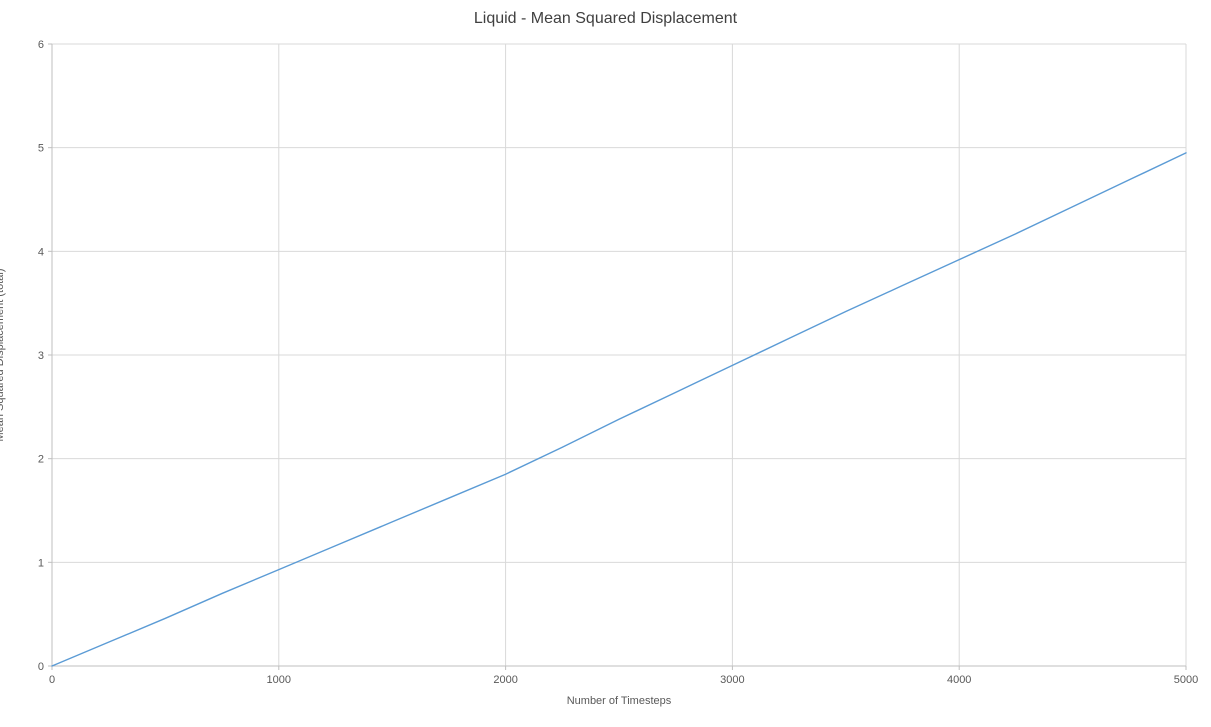 The image size is (1211, 727). Describe the element at coordinates (41, 45) in the screenshot. I see `y-tick-label: 6` at that location.